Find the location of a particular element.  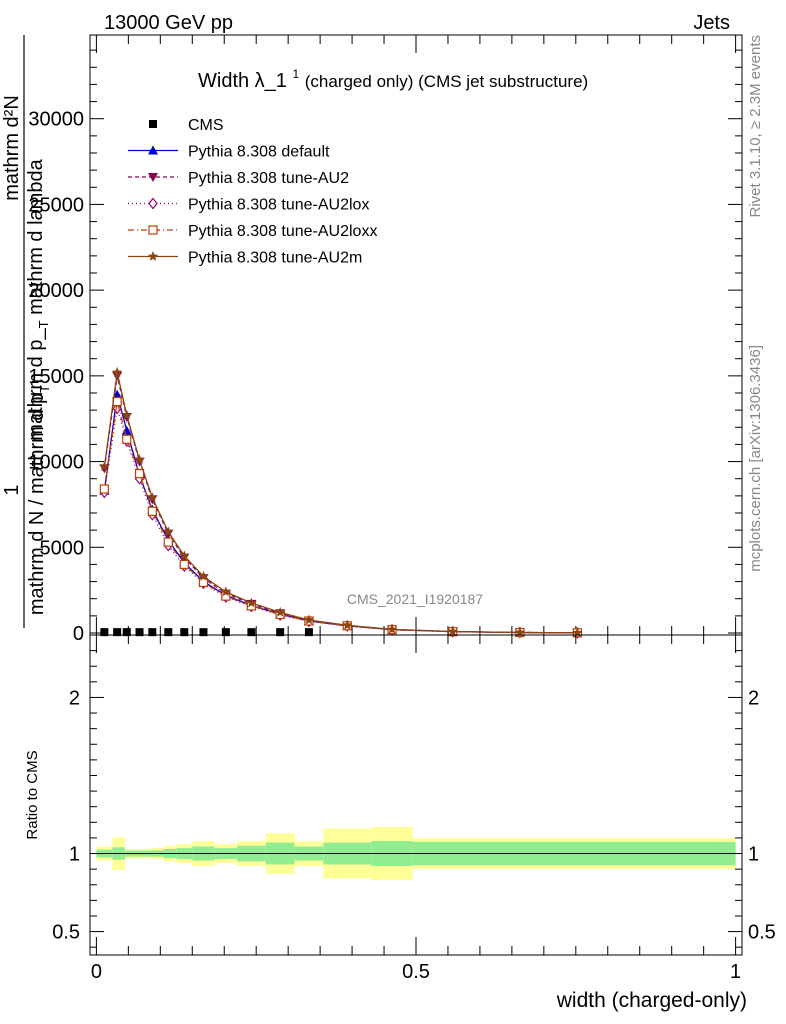

ratio-y-tick-label-left: 0.5 is located at coordinates (66, 933).